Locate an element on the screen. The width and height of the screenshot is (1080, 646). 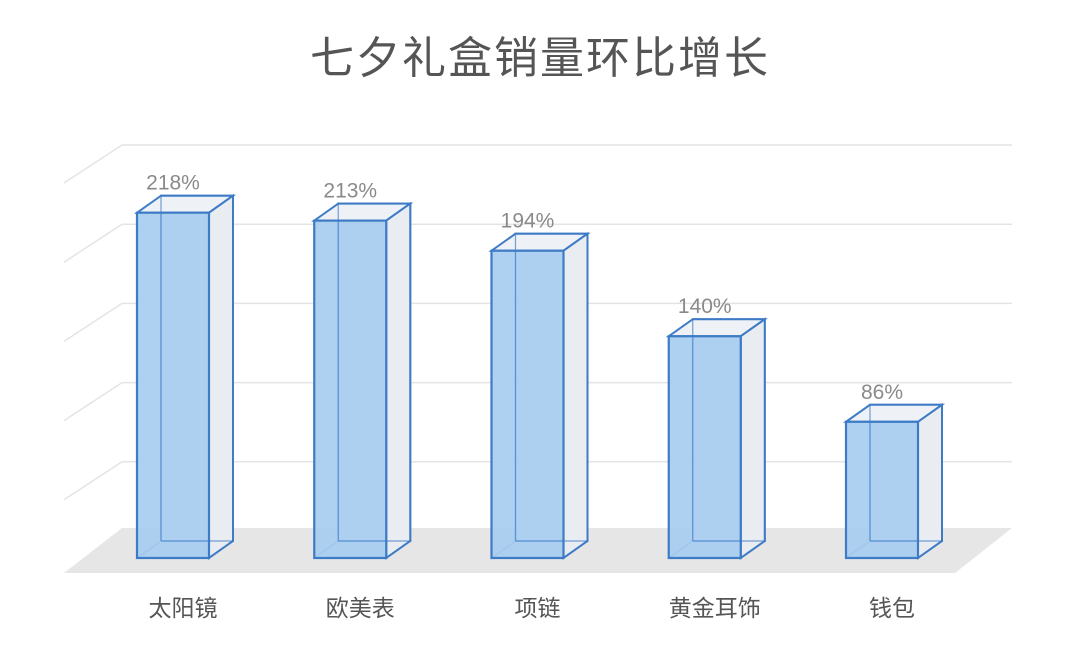
category-label: 欧美表 is located at coordinates (360, 609).